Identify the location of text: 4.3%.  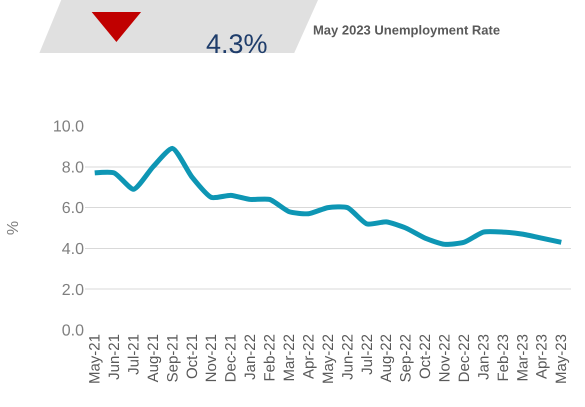
(237, 44).